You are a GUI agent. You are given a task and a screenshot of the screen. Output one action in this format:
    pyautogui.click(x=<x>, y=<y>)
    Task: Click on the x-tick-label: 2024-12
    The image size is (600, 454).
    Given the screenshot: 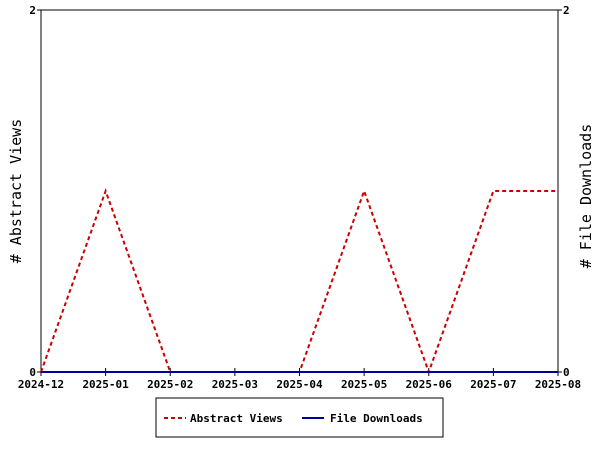 What is the action you would take?
    pyautogui.click(x=41, y=384)
    